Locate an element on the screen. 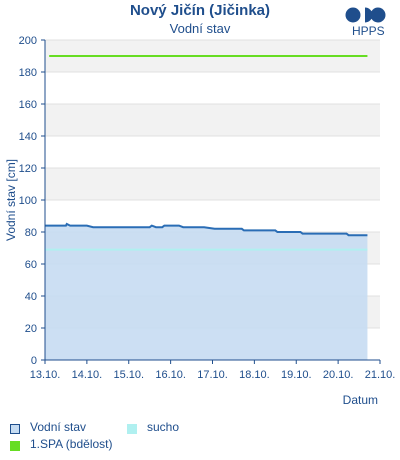 The height and width of the screenshot is (460, 400). y-tick-label: 100 is located at coordinates (28, 201).